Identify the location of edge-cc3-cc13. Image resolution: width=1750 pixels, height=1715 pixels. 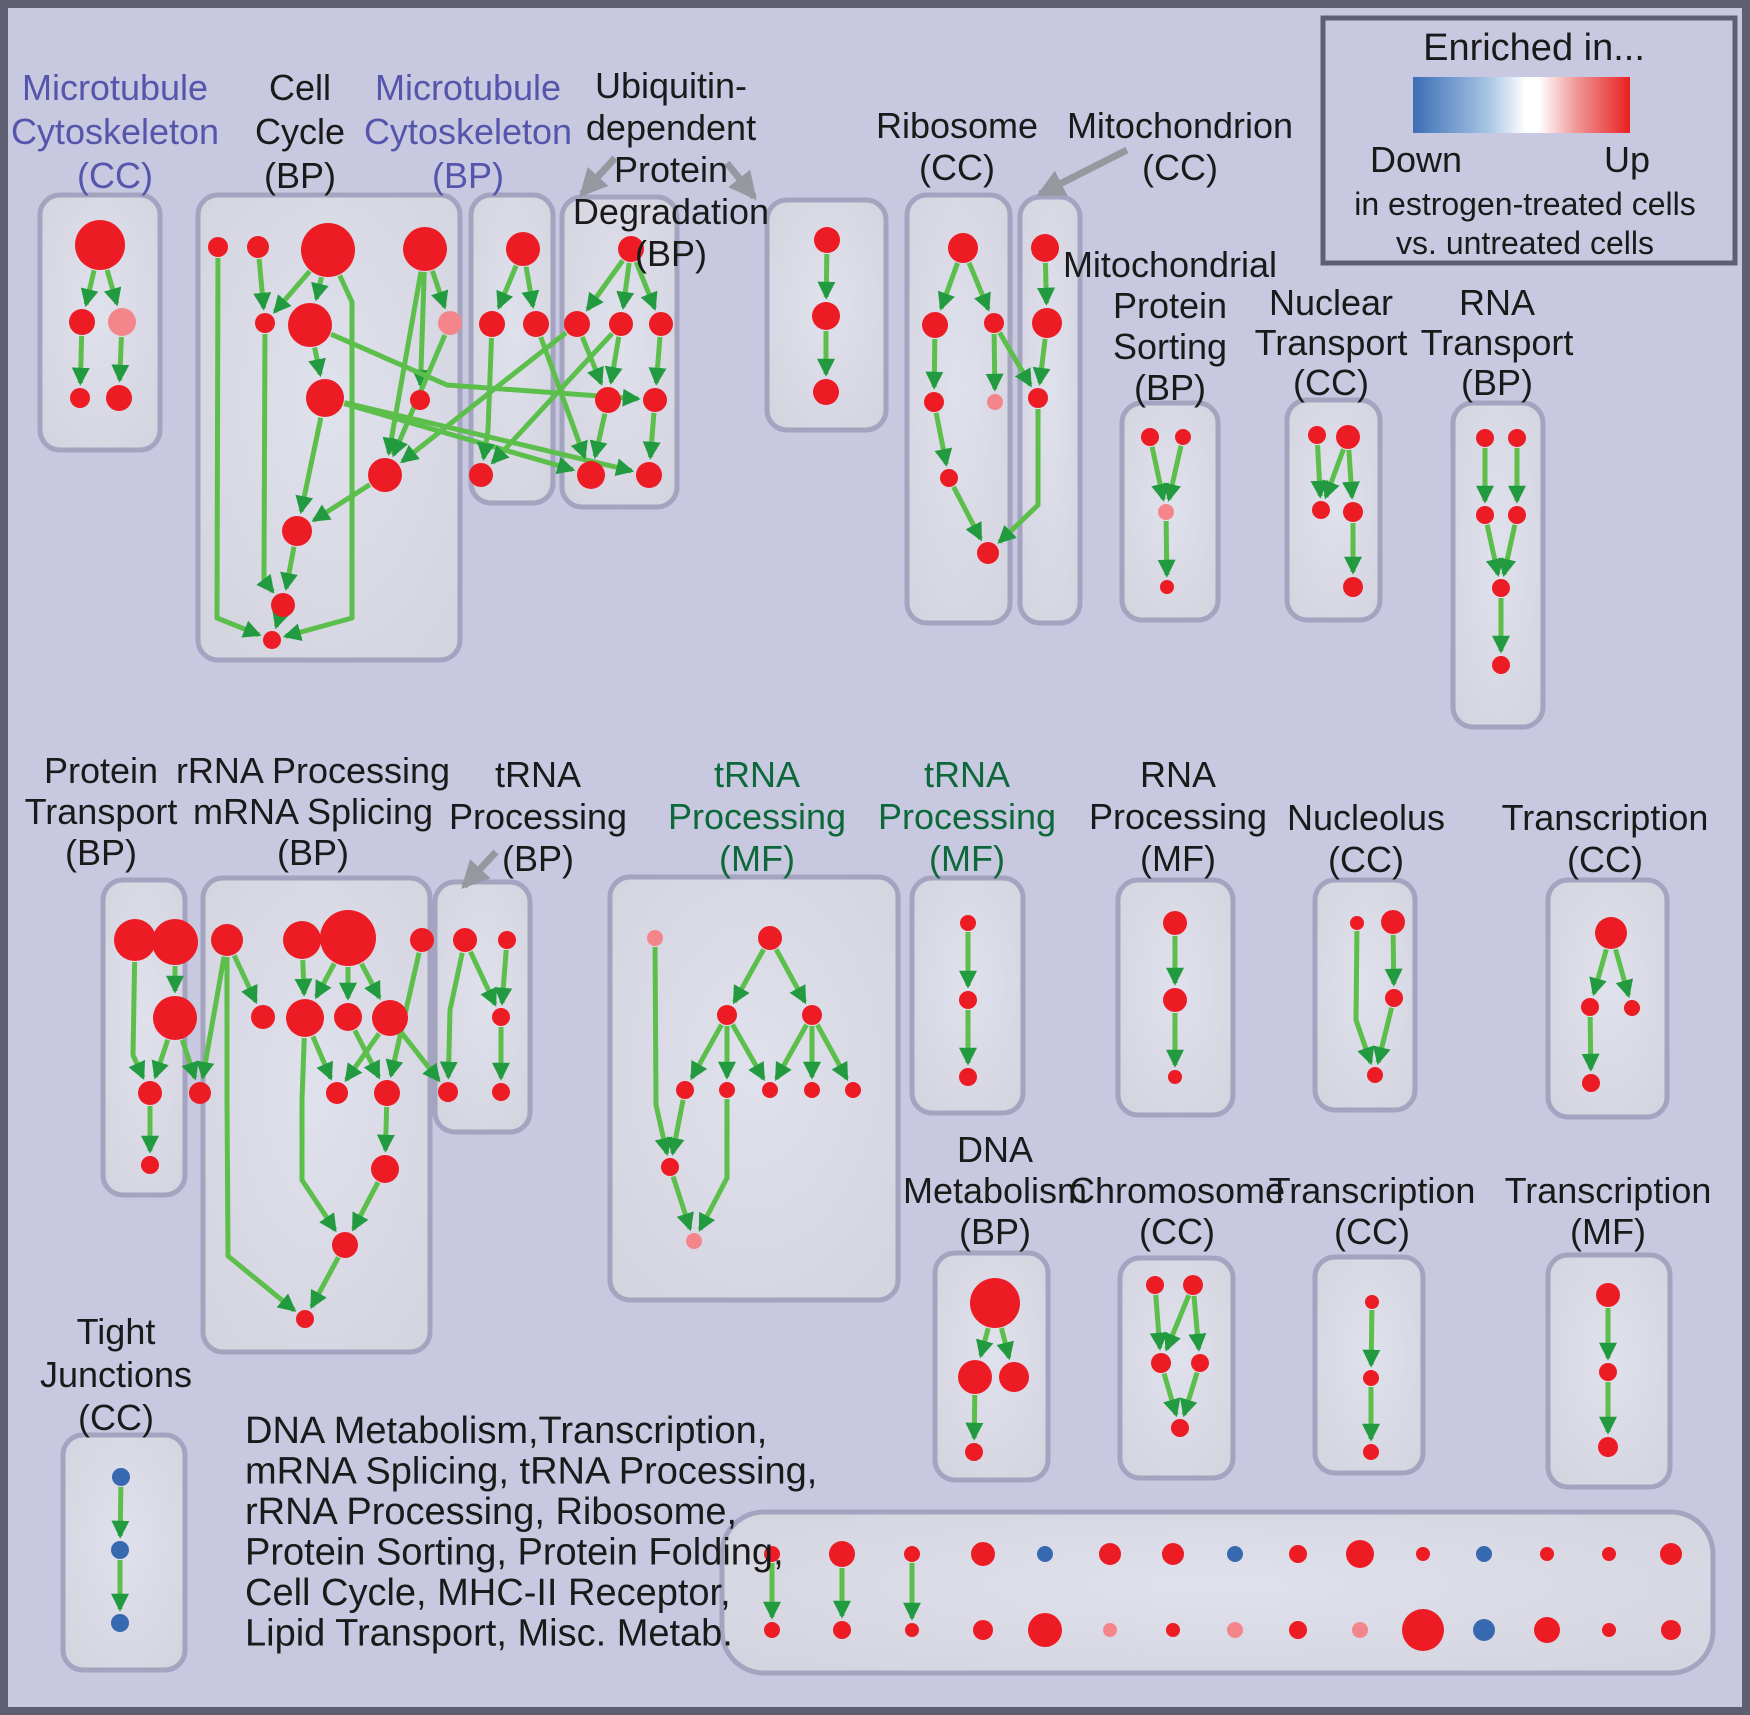
(318, 457).